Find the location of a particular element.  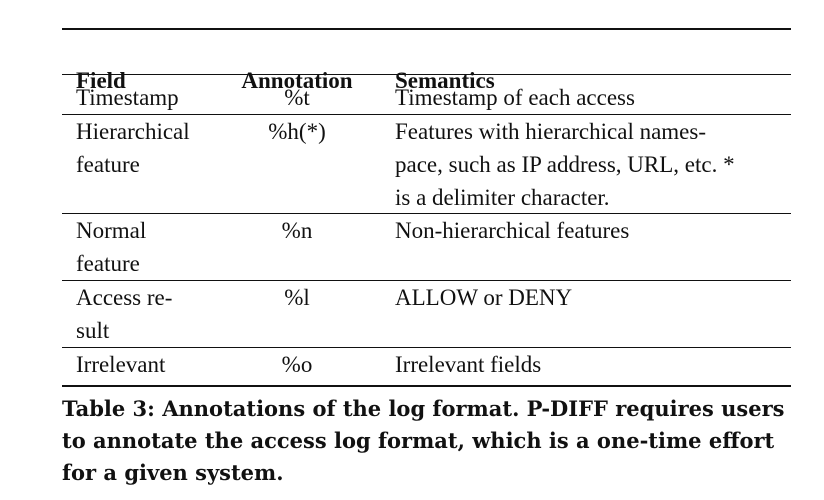

row-semantics: Irrelevant fields is located at coordinates (468, 364).